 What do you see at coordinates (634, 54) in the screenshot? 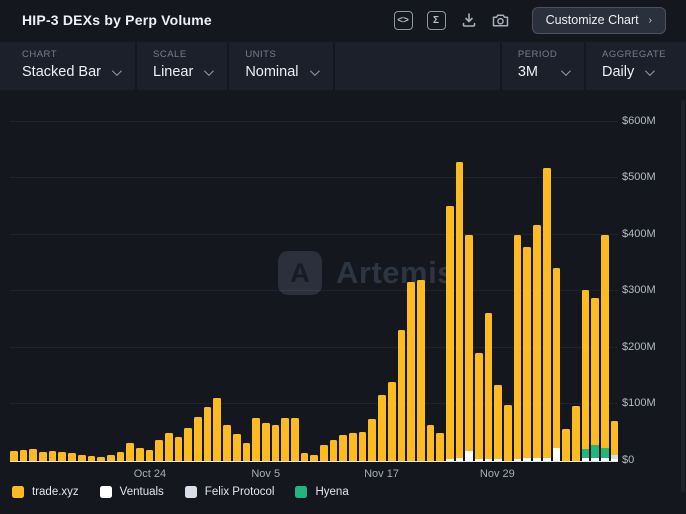
I see `aggregate-label: AGGREGATE` at bounding box center [634, 54].